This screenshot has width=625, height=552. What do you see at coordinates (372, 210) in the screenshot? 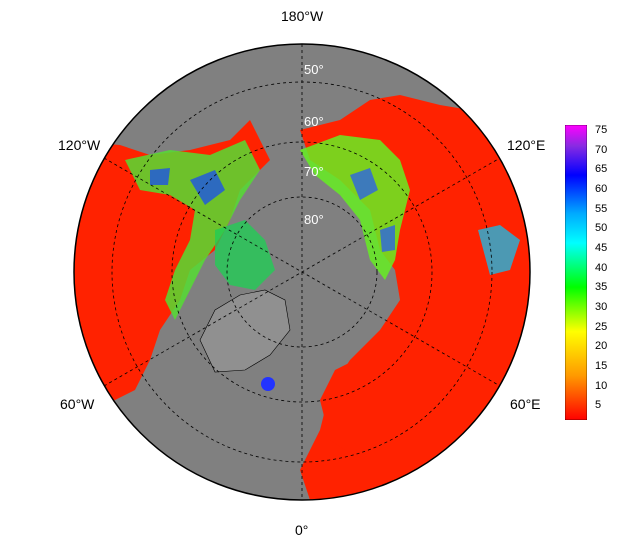
I see `siberia-blue-patches` at bounding box center [372, 210].